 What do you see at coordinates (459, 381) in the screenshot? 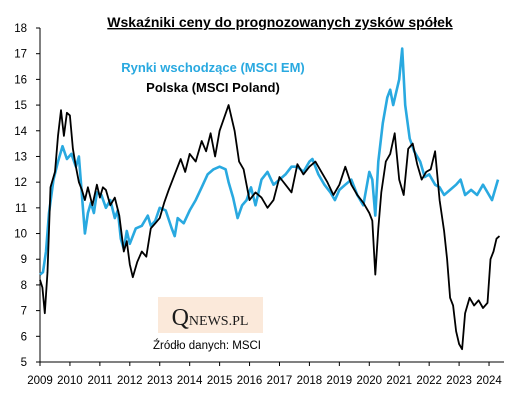
I see `x-tick-label-2023: 2023` at bounding box center [459, 381].